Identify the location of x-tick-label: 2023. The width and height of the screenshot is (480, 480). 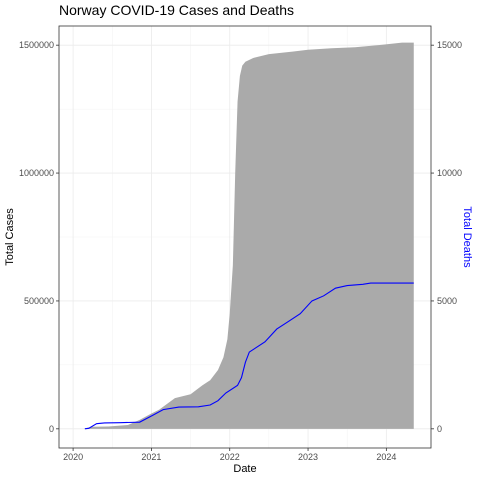
(308, 457).